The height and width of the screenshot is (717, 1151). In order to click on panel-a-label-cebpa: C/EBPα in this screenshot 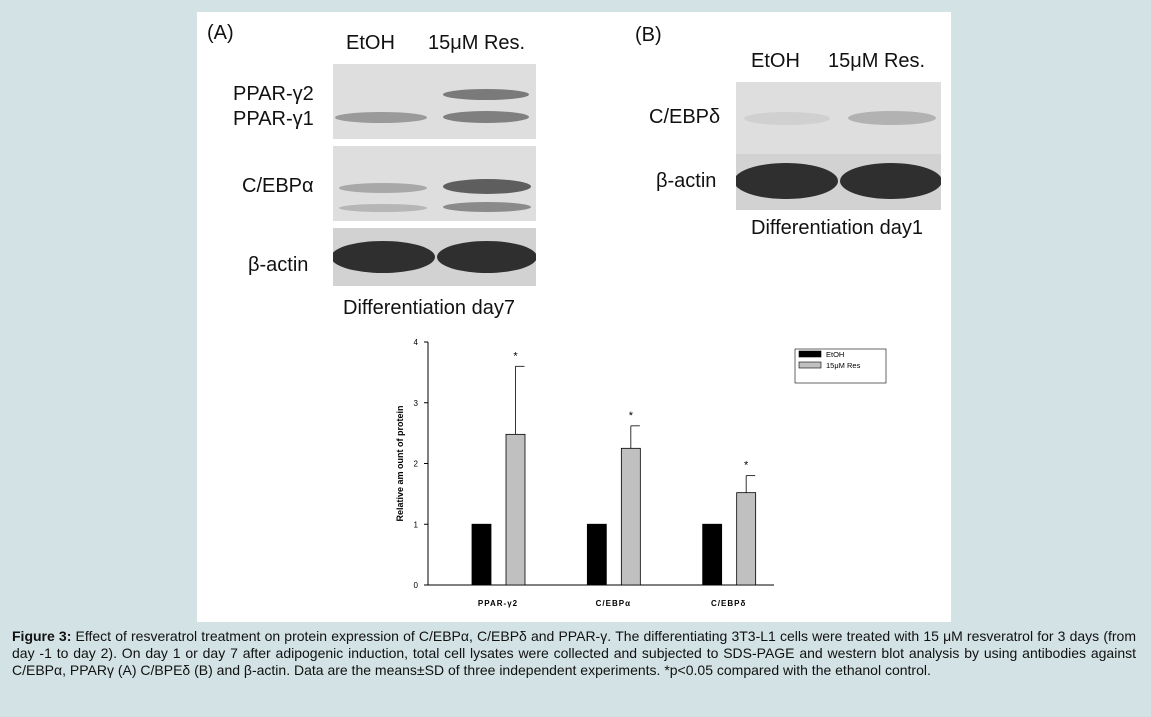, I will do `click(278, 186)`.